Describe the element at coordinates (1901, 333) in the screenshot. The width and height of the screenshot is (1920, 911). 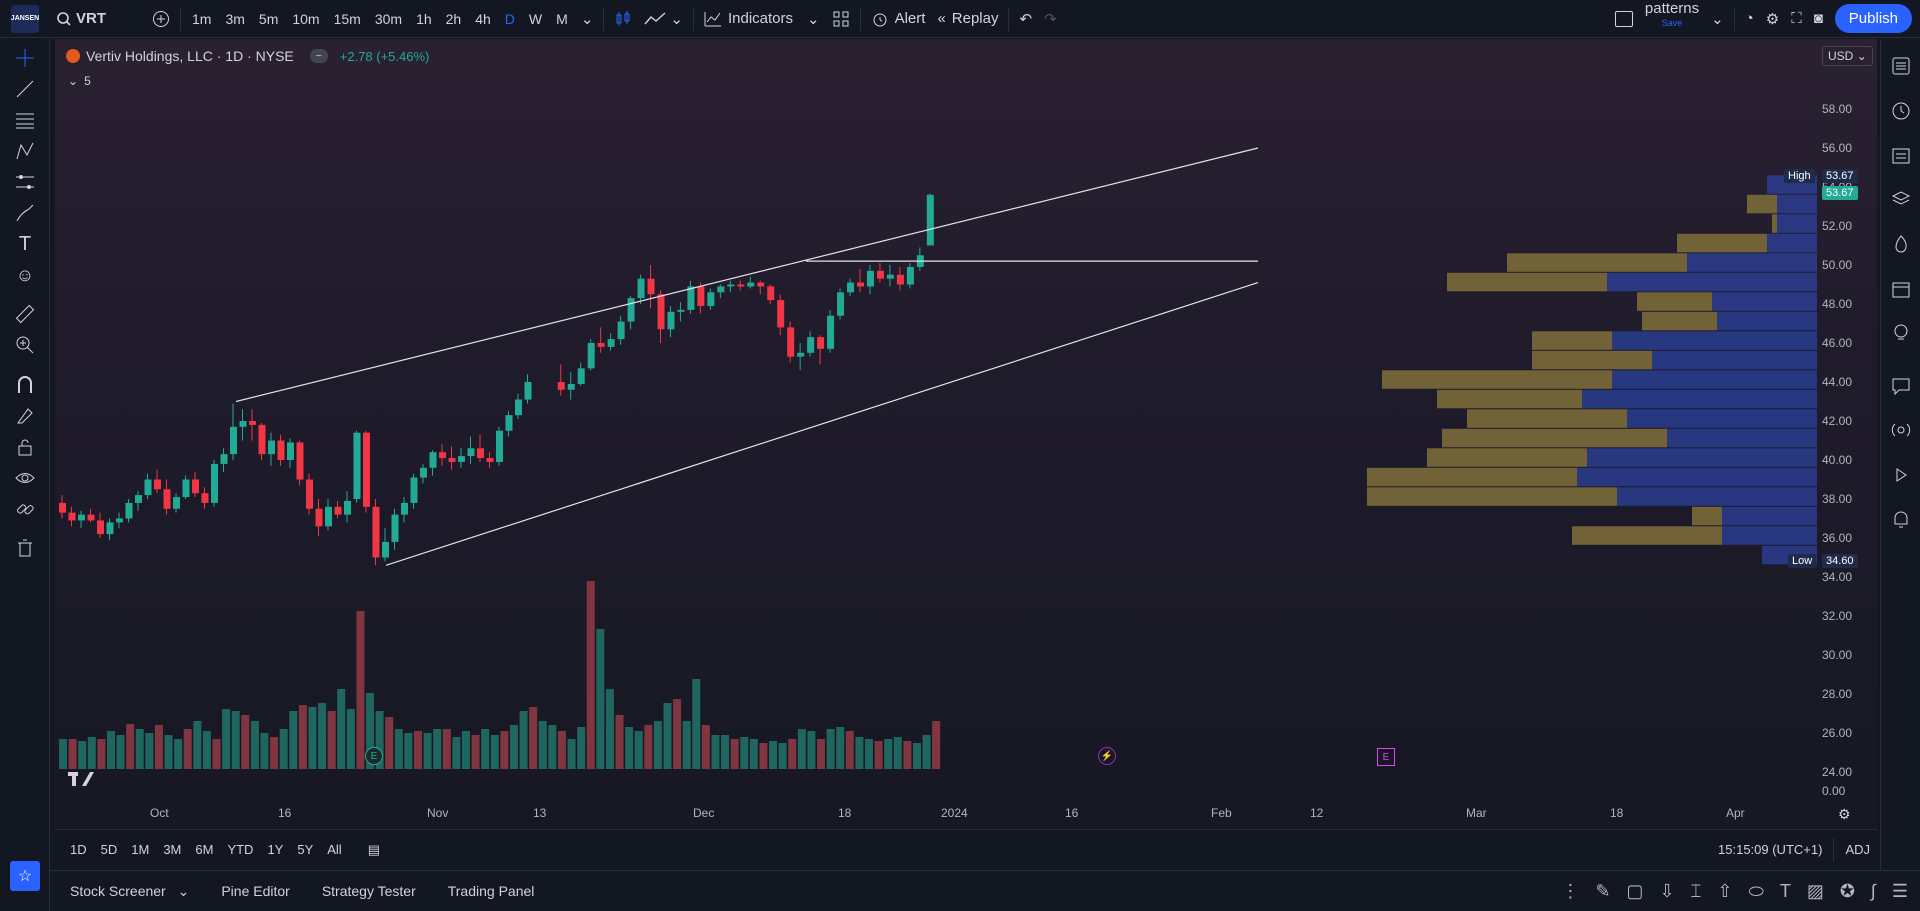
I see `ideas-bulb-icon` at that location.